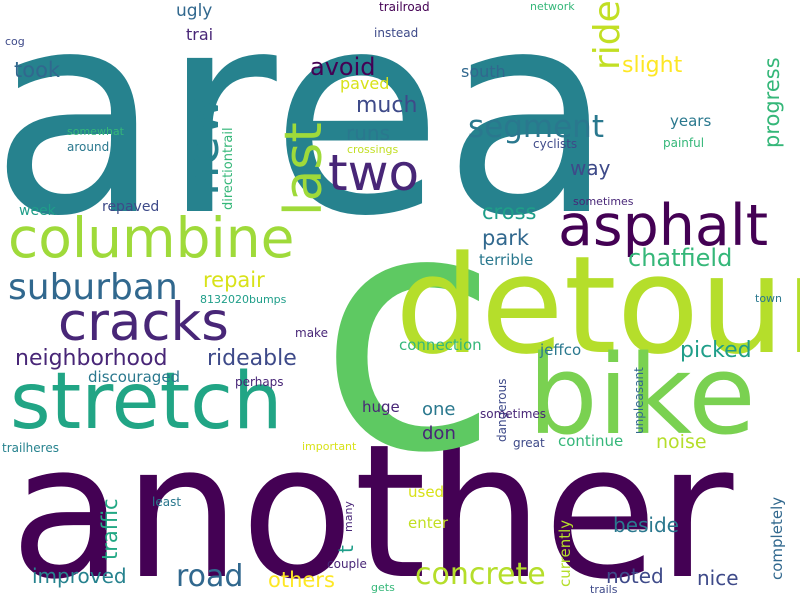 Image resolution: width=800 pixels, height=600 pixels. I want to click on word-trails: trails, so click(604, 589).